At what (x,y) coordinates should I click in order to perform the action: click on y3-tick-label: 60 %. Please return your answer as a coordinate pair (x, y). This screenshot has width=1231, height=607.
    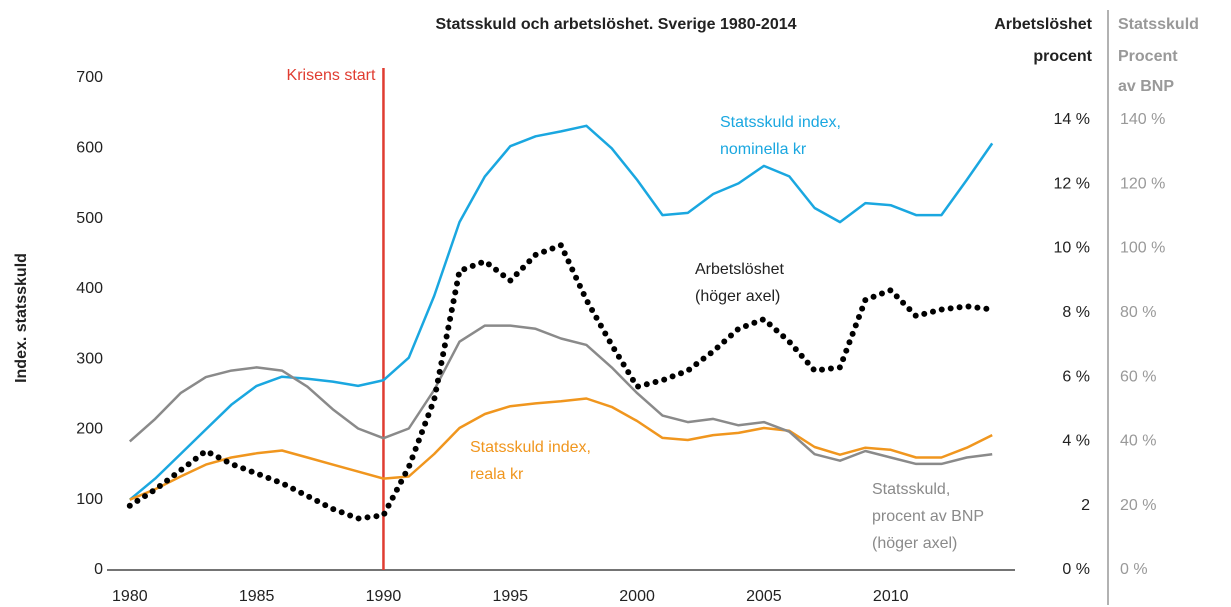
    Looking at the image, I should click on (1138, 376).